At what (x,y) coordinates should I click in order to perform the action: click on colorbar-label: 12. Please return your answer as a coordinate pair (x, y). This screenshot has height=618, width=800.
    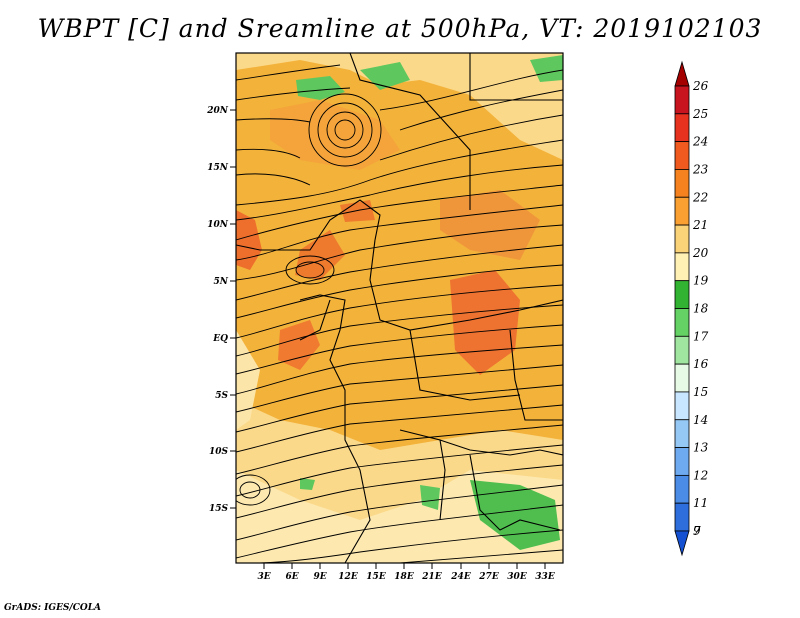
    Looking at the image, I should click on (700, 475).